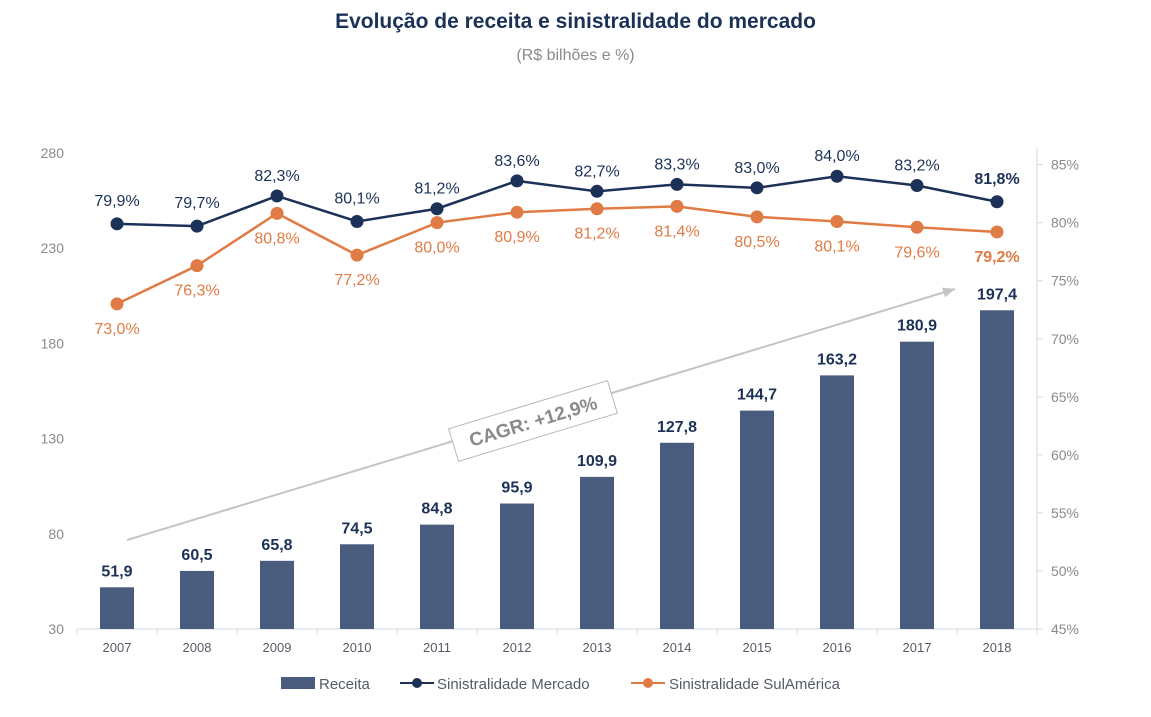 The image size is (1151, 717). What do you see at coordinates (597, 461) in the screenshot?
I see `bar-data-label: 109,9` at bounding box center [597, 461].